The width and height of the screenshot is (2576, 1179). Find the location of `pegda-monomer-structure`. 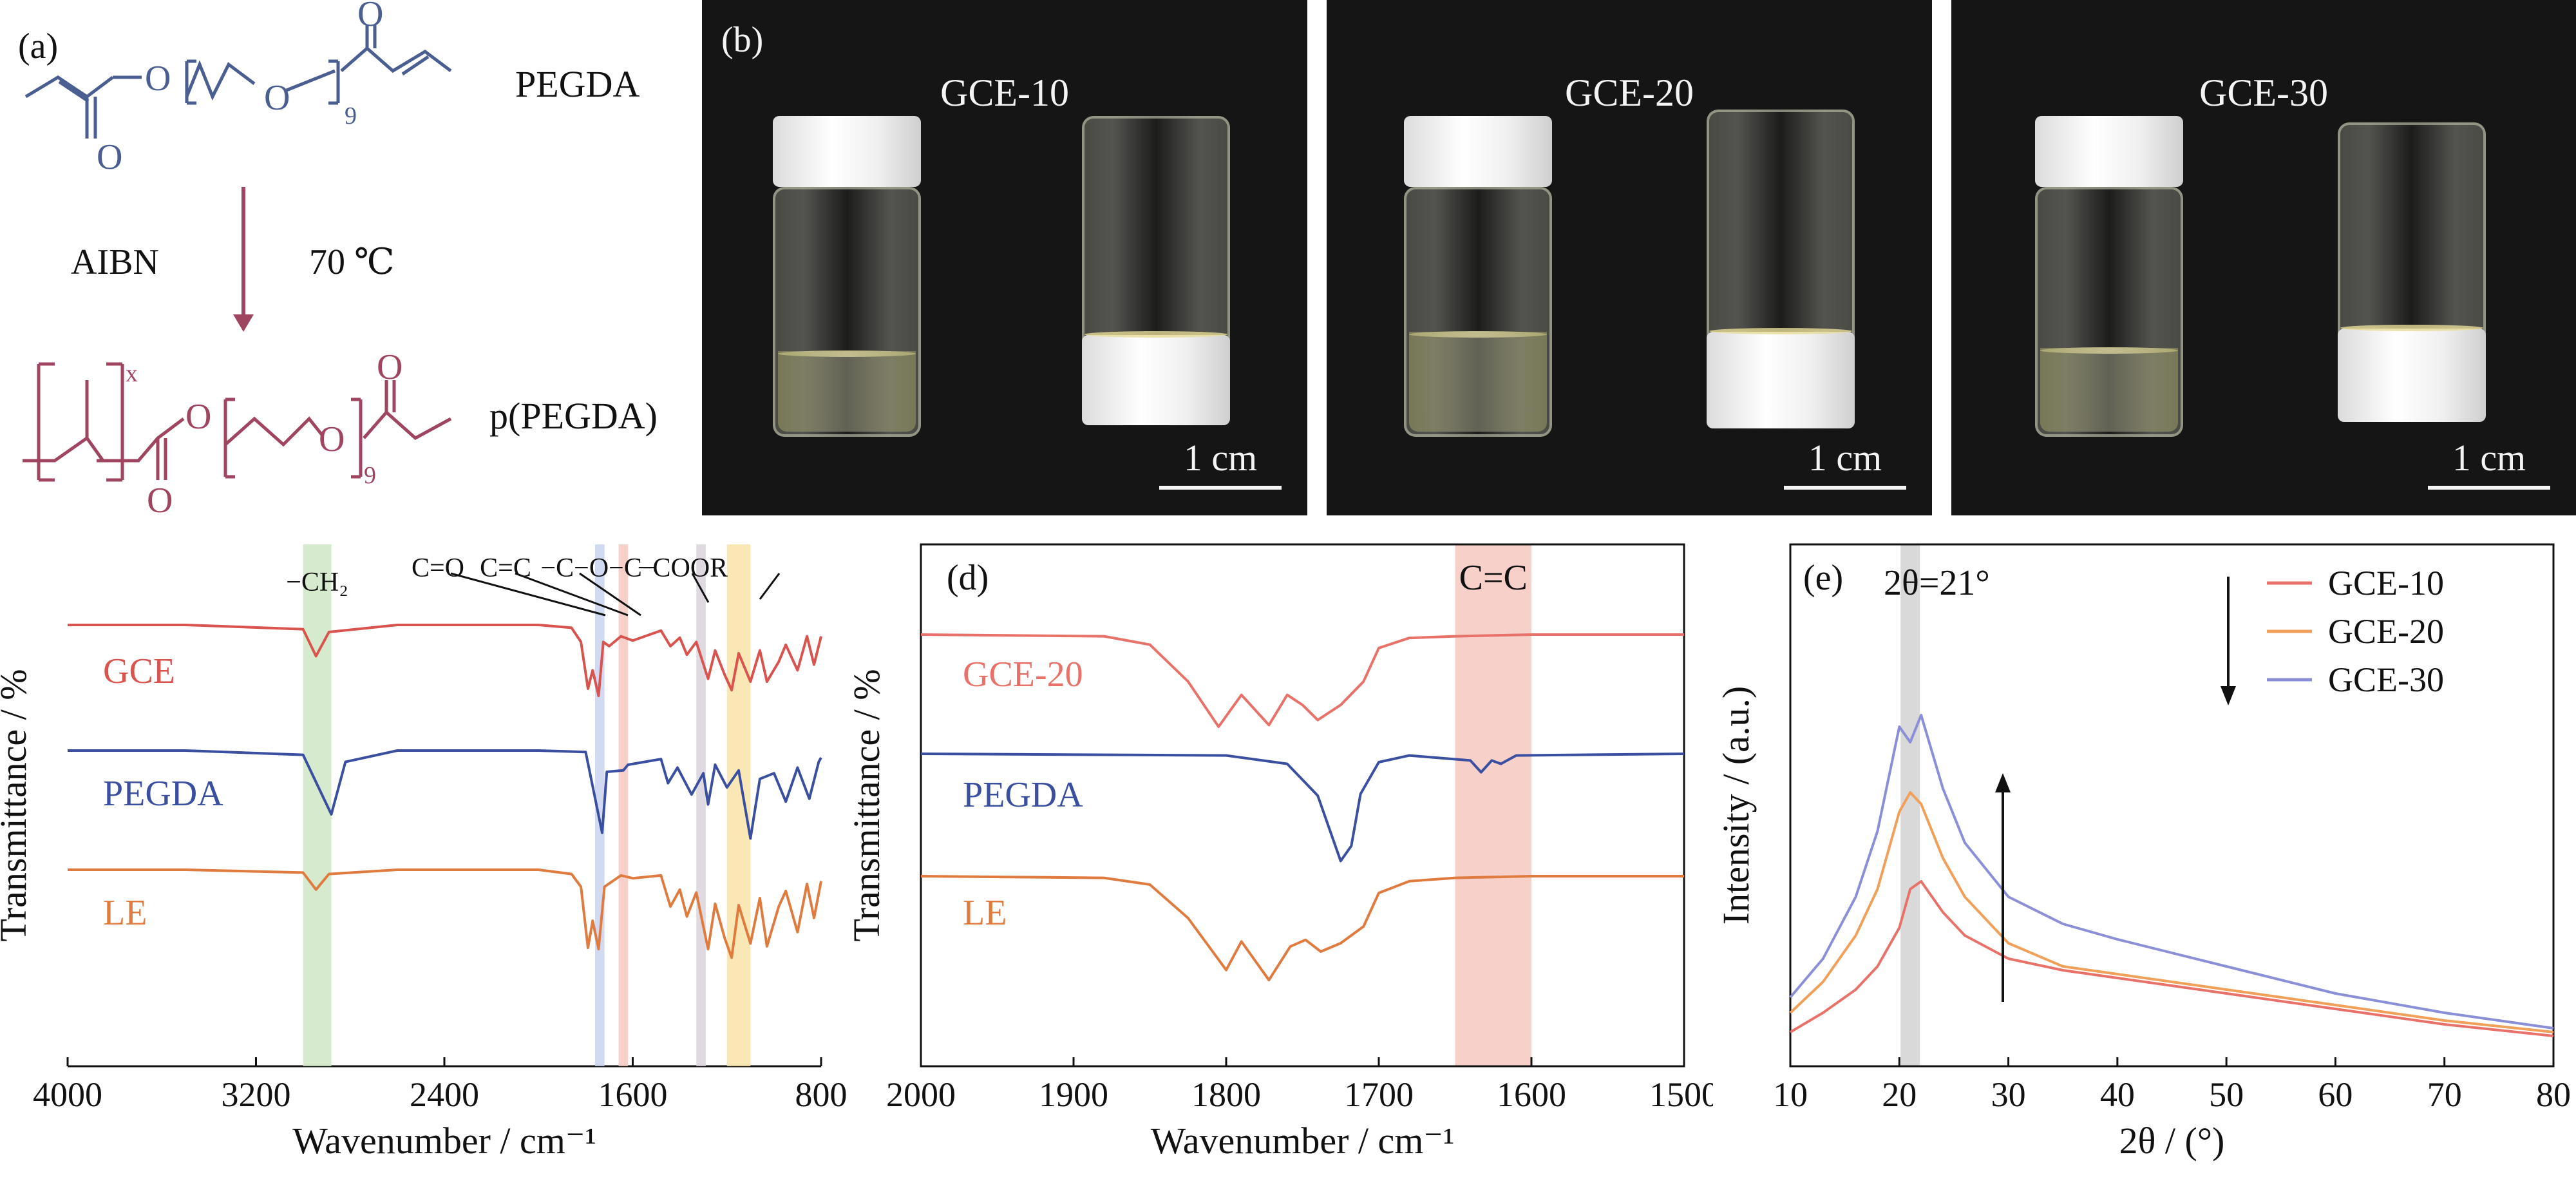

pegda-monomer-structure is located at coordinates (238, 81).